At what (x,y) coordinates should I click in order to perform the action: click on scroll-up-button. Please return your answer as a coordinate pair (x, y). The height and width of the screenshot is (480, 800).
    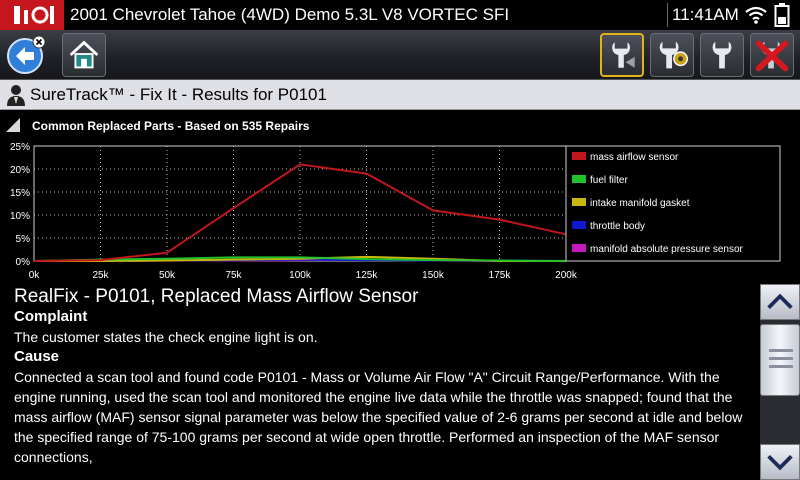
    Looking at the image, I should click on (780, 302).